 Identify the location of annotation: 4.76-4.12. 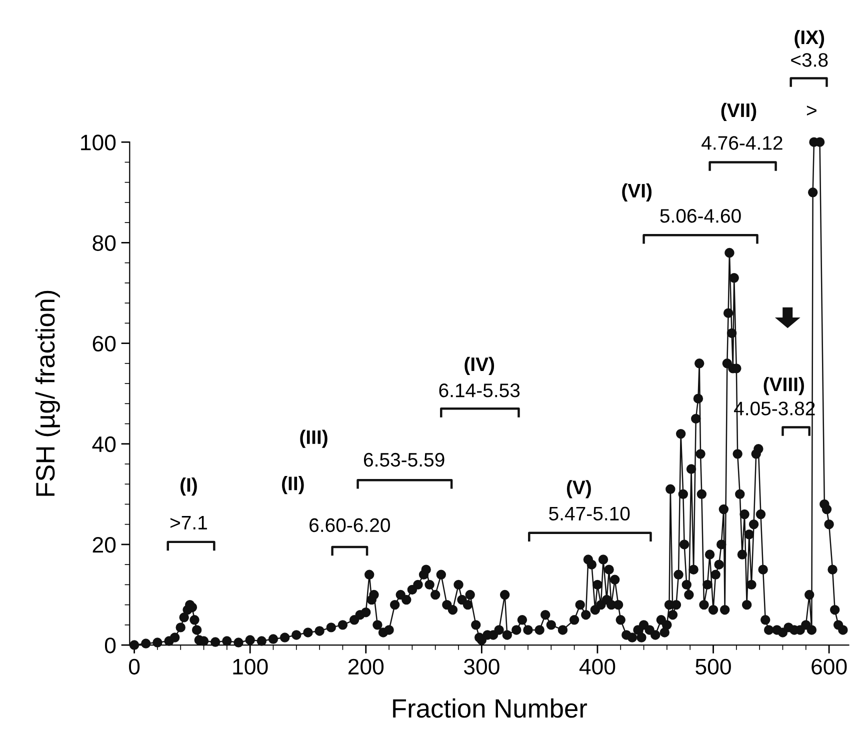
(742, 143).